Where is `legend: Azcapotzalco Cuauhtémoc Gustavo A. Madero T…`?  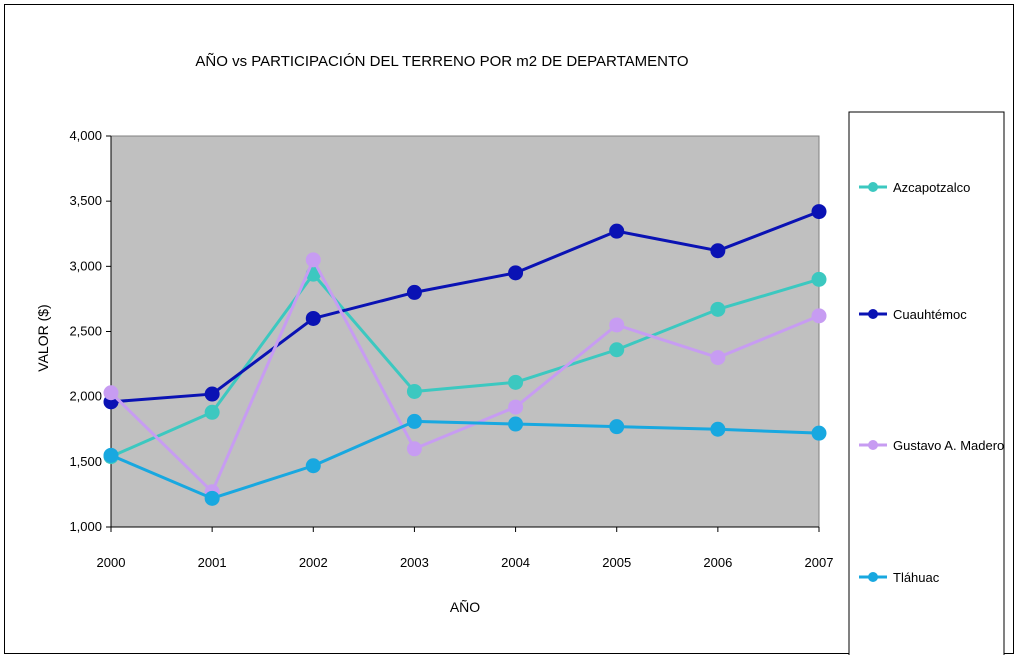
legend: Azcapotzalco Cuauhtémoc Gustavo A. Madero T… is located at coordinates (931, 382).